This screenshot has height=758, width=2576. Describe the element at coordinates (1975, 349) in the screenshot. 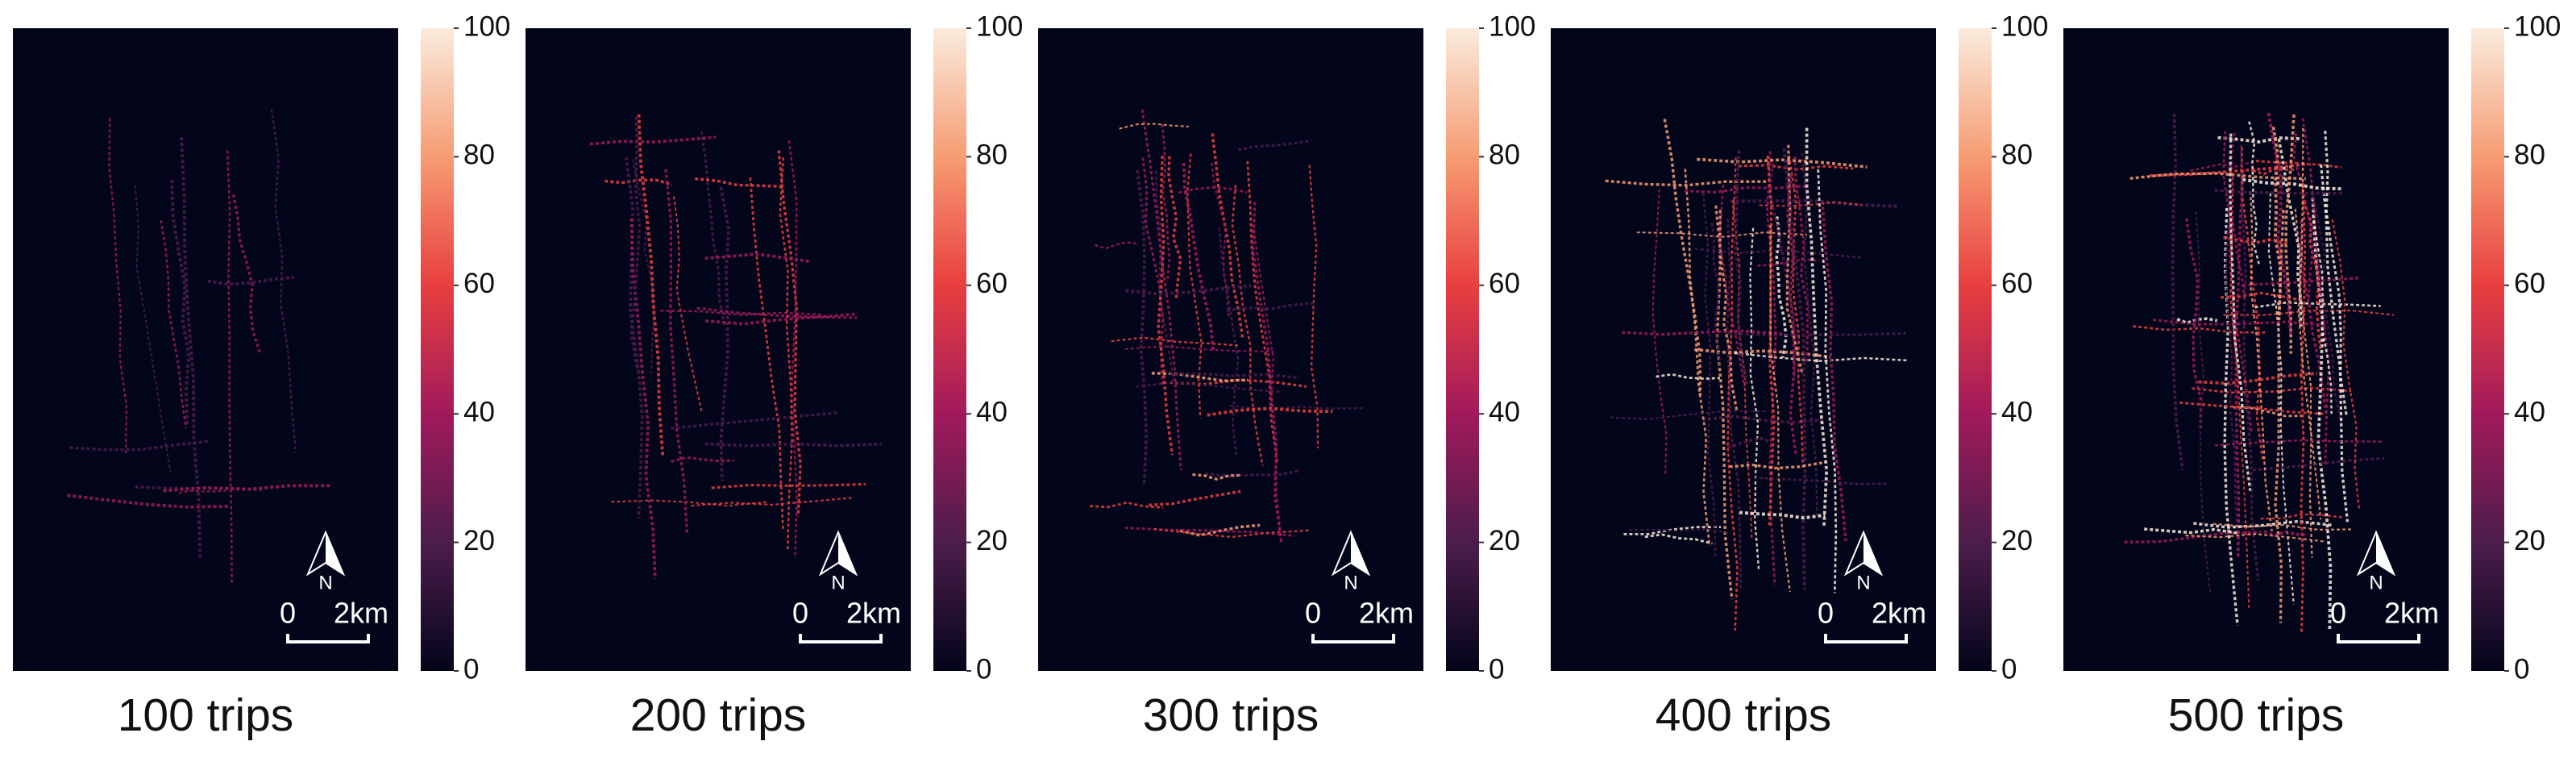

I see `colorbar` at that location.